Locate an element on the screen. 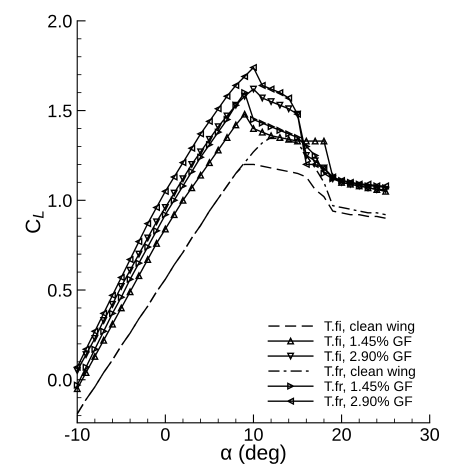  x-axis-title: α (deg) is located at coordinates (253, 454).